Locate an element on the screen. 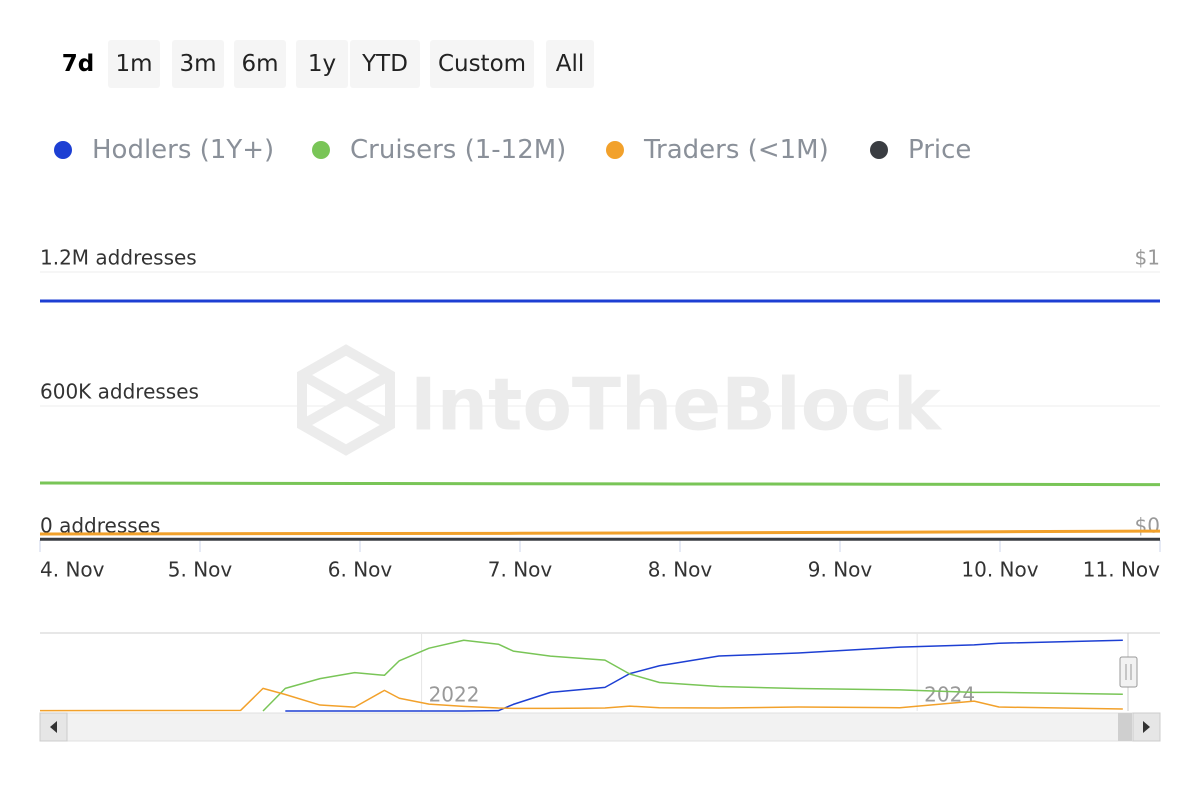 The image size is (1200, 800). legend-item: Cruisers (1-12M) is located at coordinates (439, 150).